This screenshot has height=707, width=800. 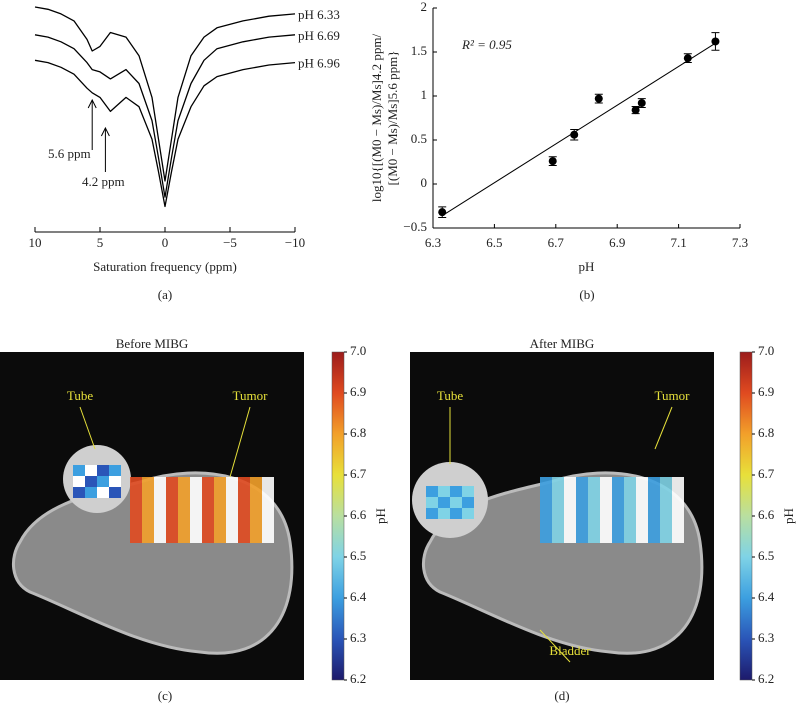 I want to click on annotation: Tumor, so click(x=251, y=395).